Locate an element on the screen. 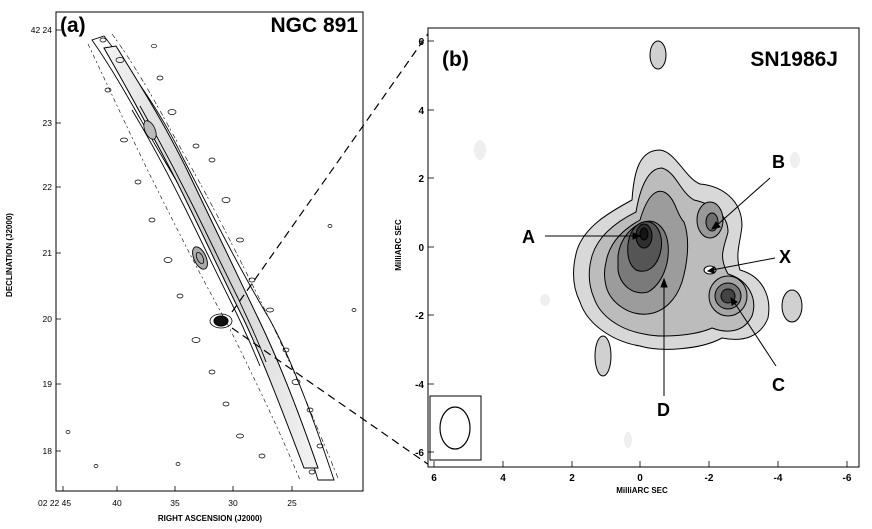 The height and width of the screenshot is (529, 872). label-d: D is located at coordinates (663, 410).